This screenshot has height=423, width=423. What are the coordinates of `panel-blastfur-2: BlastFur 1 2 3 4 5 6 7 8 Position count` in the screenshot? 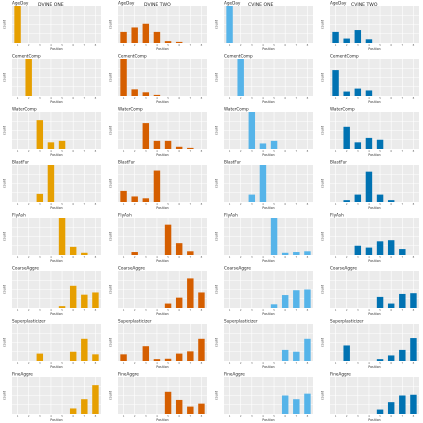 It's located at (158, 185).